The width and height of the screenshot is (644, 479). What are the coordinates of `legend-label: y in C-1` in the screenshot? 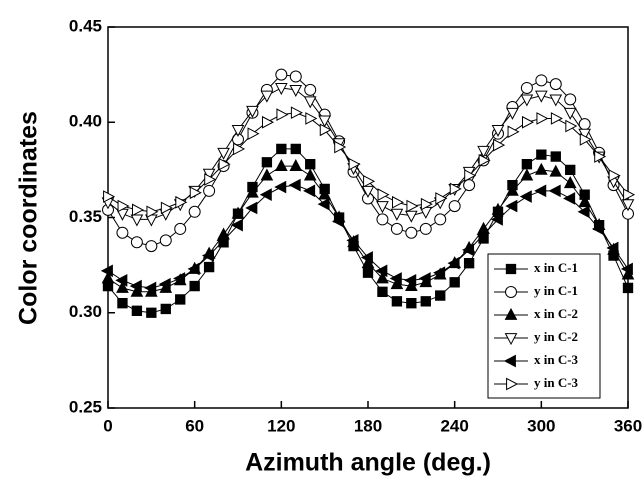 It's located at (556, 290).